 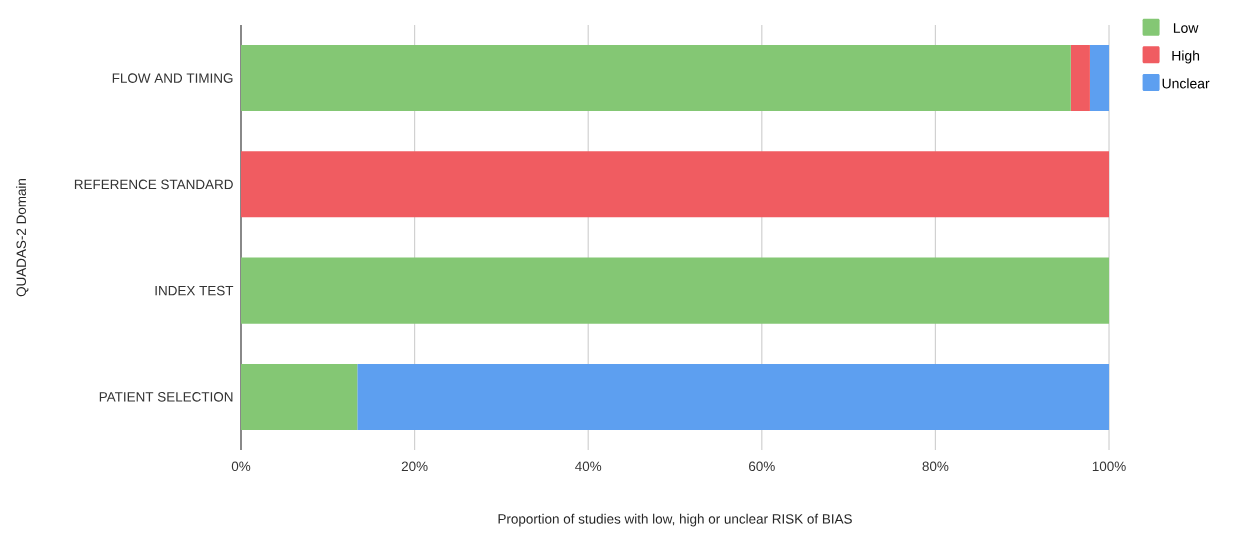 What do you see at coordinates (588, 466) in the screenshot?
I see `x-tick-label: 40%` at bounding box center [588, 466].